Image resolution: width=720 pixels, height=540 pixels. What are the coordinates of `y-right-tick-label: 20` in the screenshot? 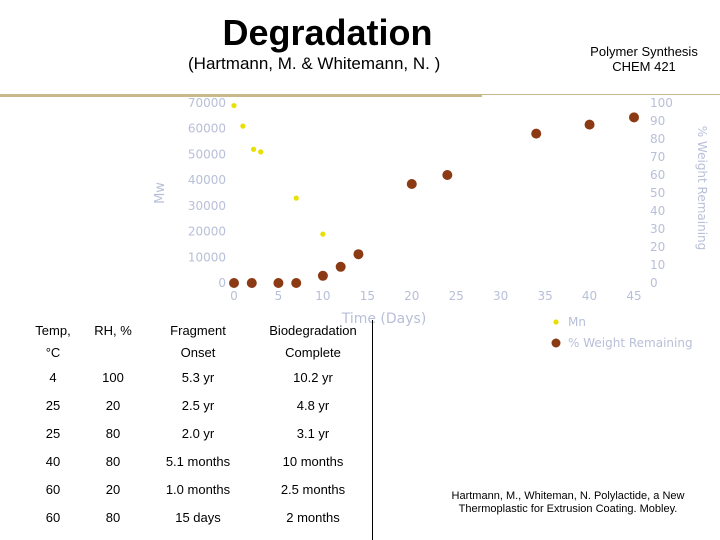 It's located at (657, 247).